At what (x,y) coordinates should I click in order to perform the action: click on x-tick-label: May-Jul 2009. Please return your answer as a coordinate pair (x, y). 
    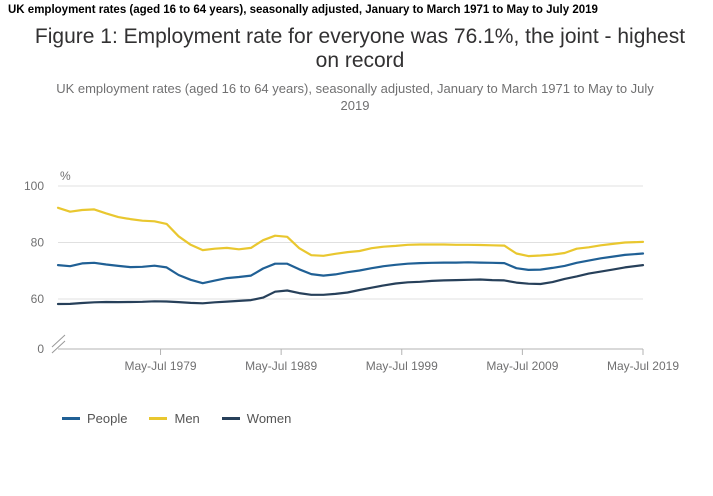
    Looking at the image, I should click on (522, 366).